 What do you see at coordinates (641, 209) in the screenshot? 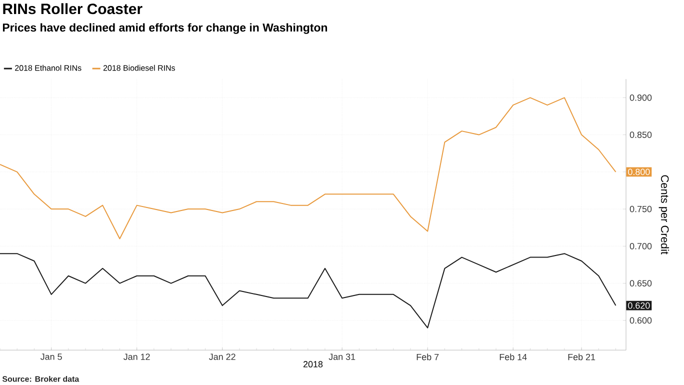
I see `y-tick-label: 0.750` at bounding box center [641, 209].